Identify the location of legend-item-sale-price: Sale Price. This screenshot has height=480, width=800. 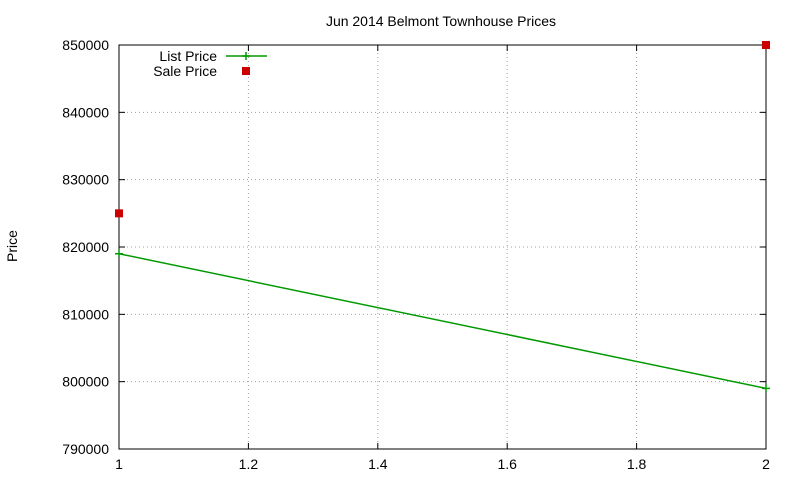
(201, 71).